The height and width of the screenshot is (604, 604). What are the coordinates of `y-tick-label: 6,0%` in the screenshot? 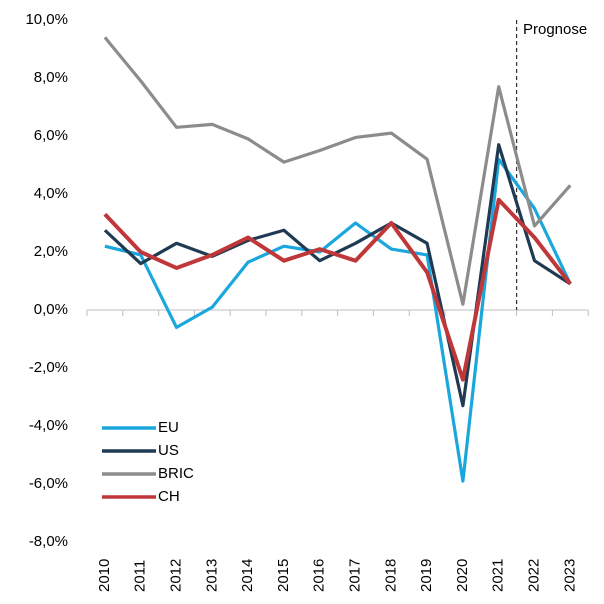 It's located at (51, 135).